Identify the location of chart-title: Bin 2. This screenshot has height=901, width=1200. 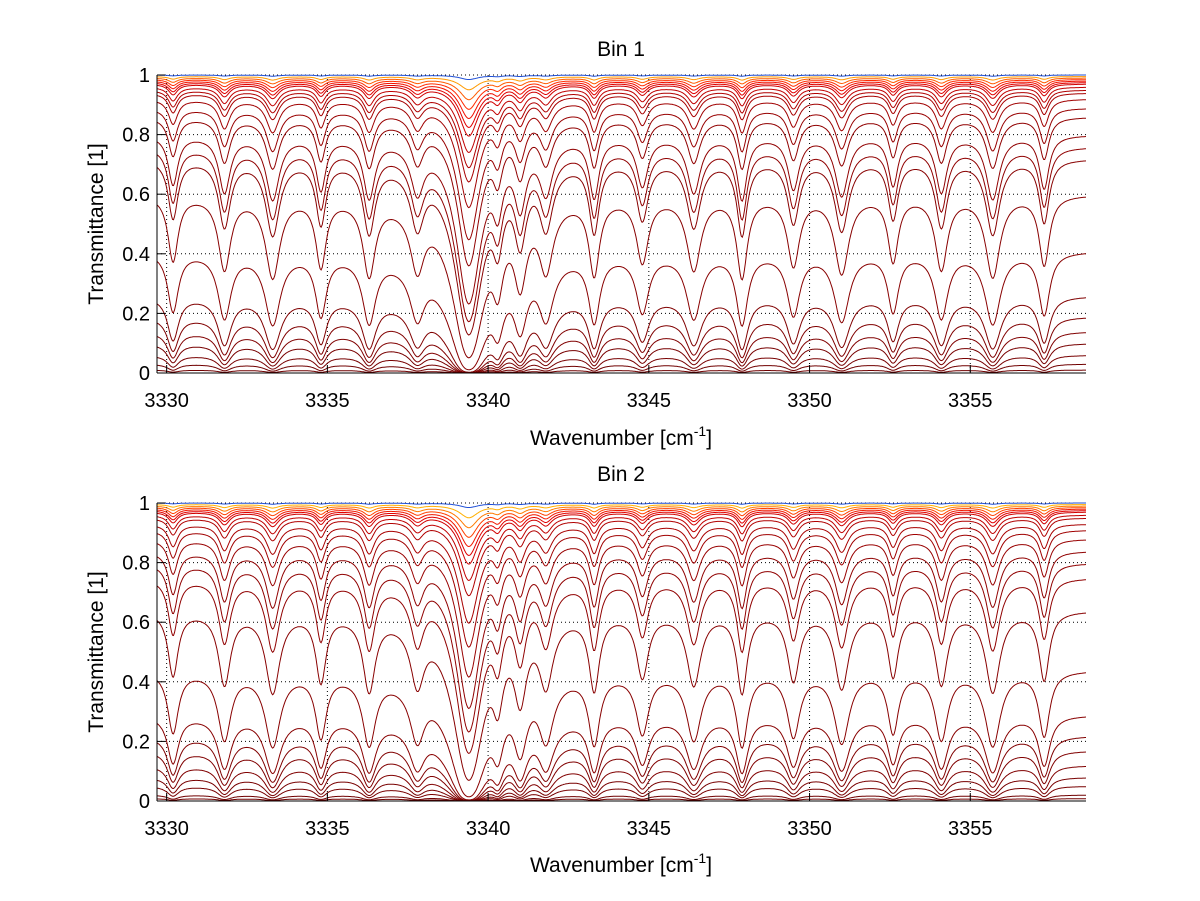
(621, 474).